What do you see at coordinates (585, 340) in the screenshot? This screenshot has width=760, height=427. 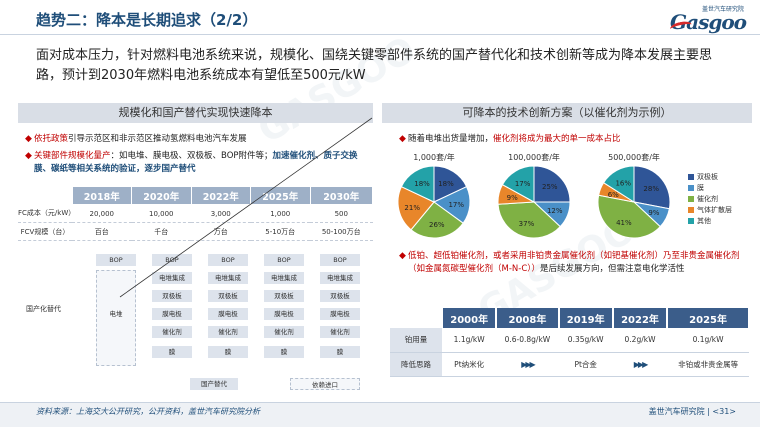 I see `loading-cell: 0.35g/kW` at bounding box center [585, 340].